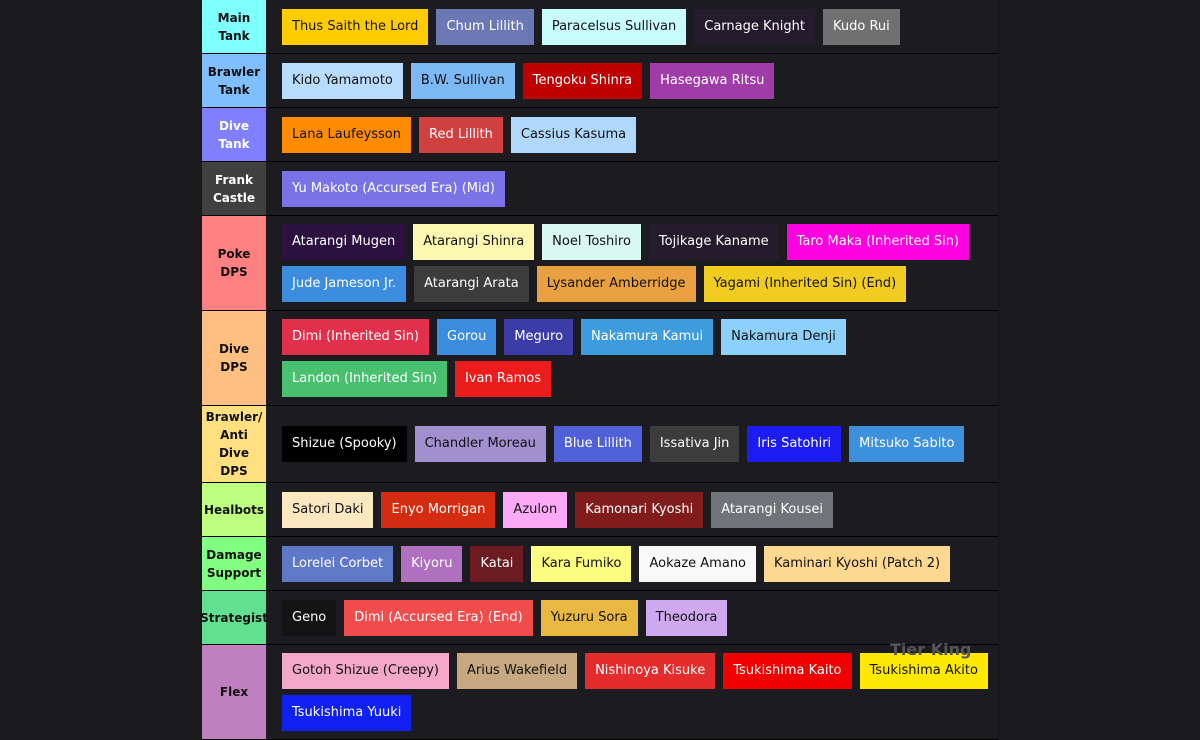 The image size is (1200, 740). I want to click on tier-label: Frank Castle, so click(234, 188).